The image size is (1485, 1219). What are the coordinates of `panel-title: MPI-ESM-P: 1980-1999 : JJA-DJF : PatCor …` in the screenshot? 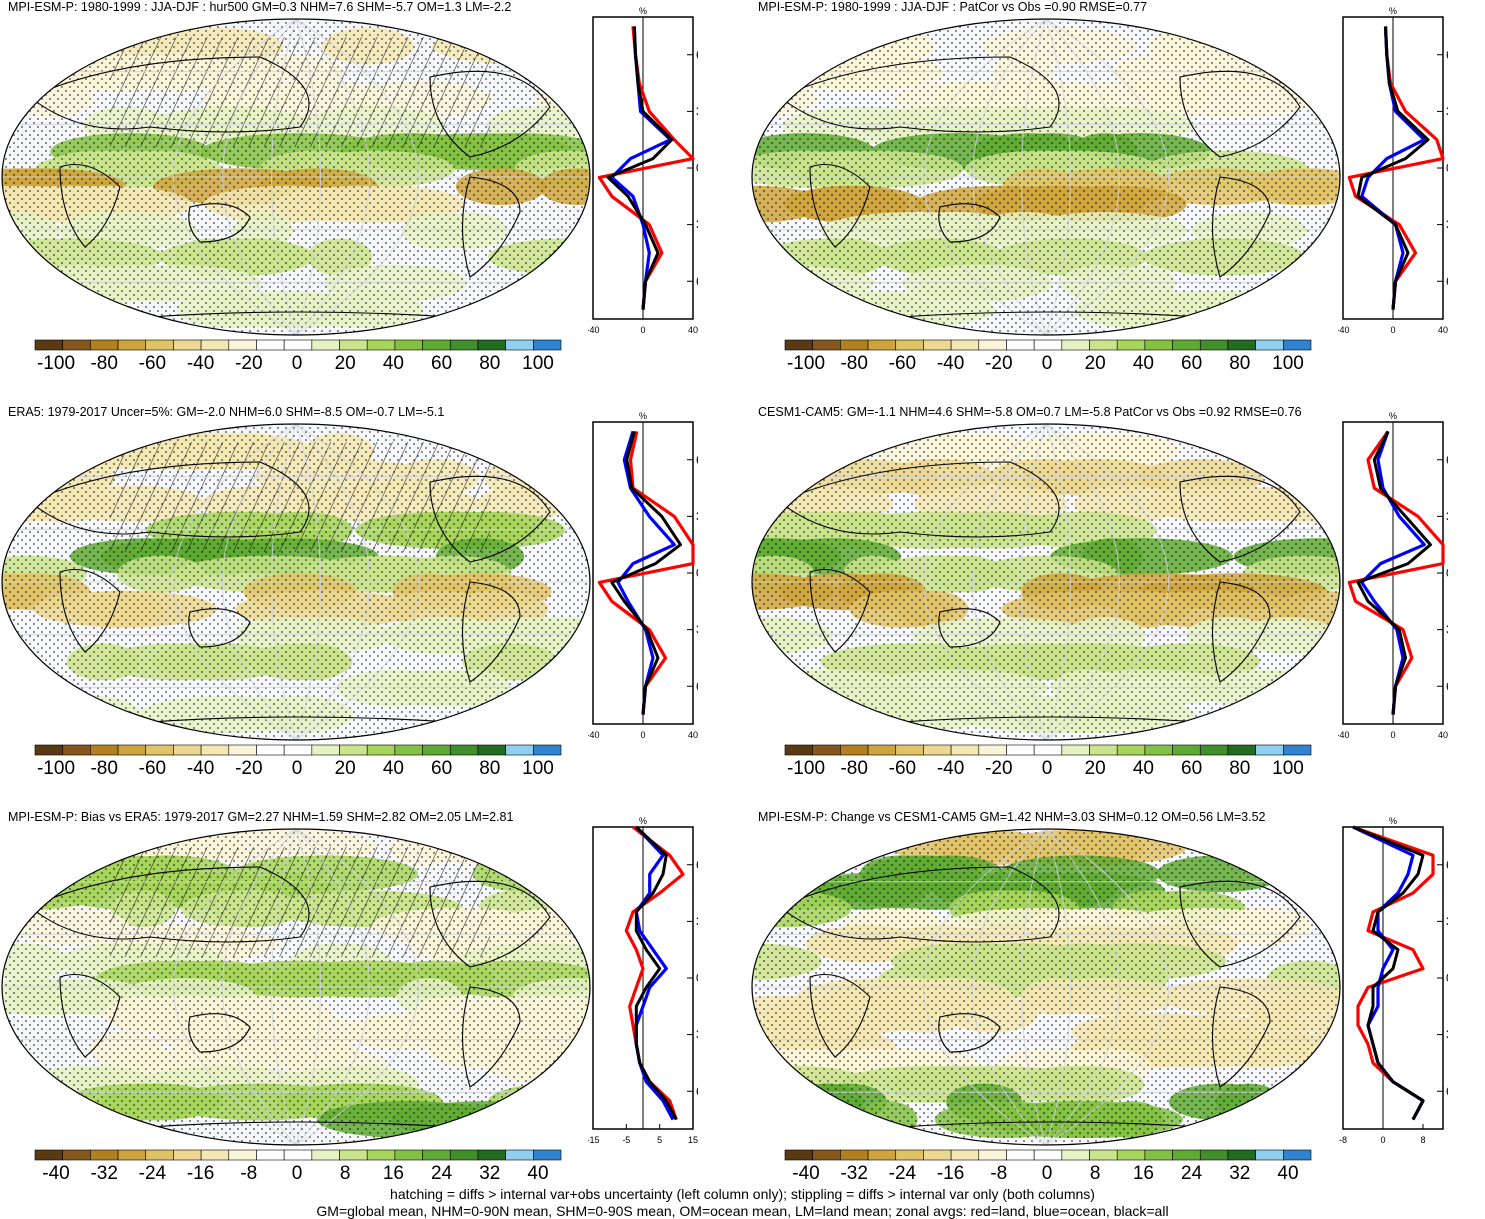 It's located at (953, 7).